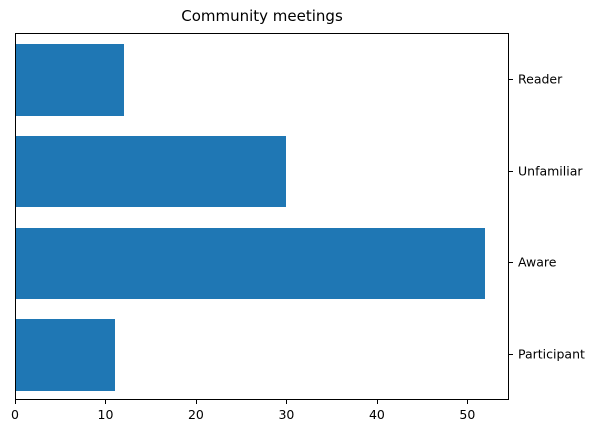 Image resolution: width=604 pixels, height=435 pixels. I want to click on x-tick-label-10: 10, so click(105, 414).